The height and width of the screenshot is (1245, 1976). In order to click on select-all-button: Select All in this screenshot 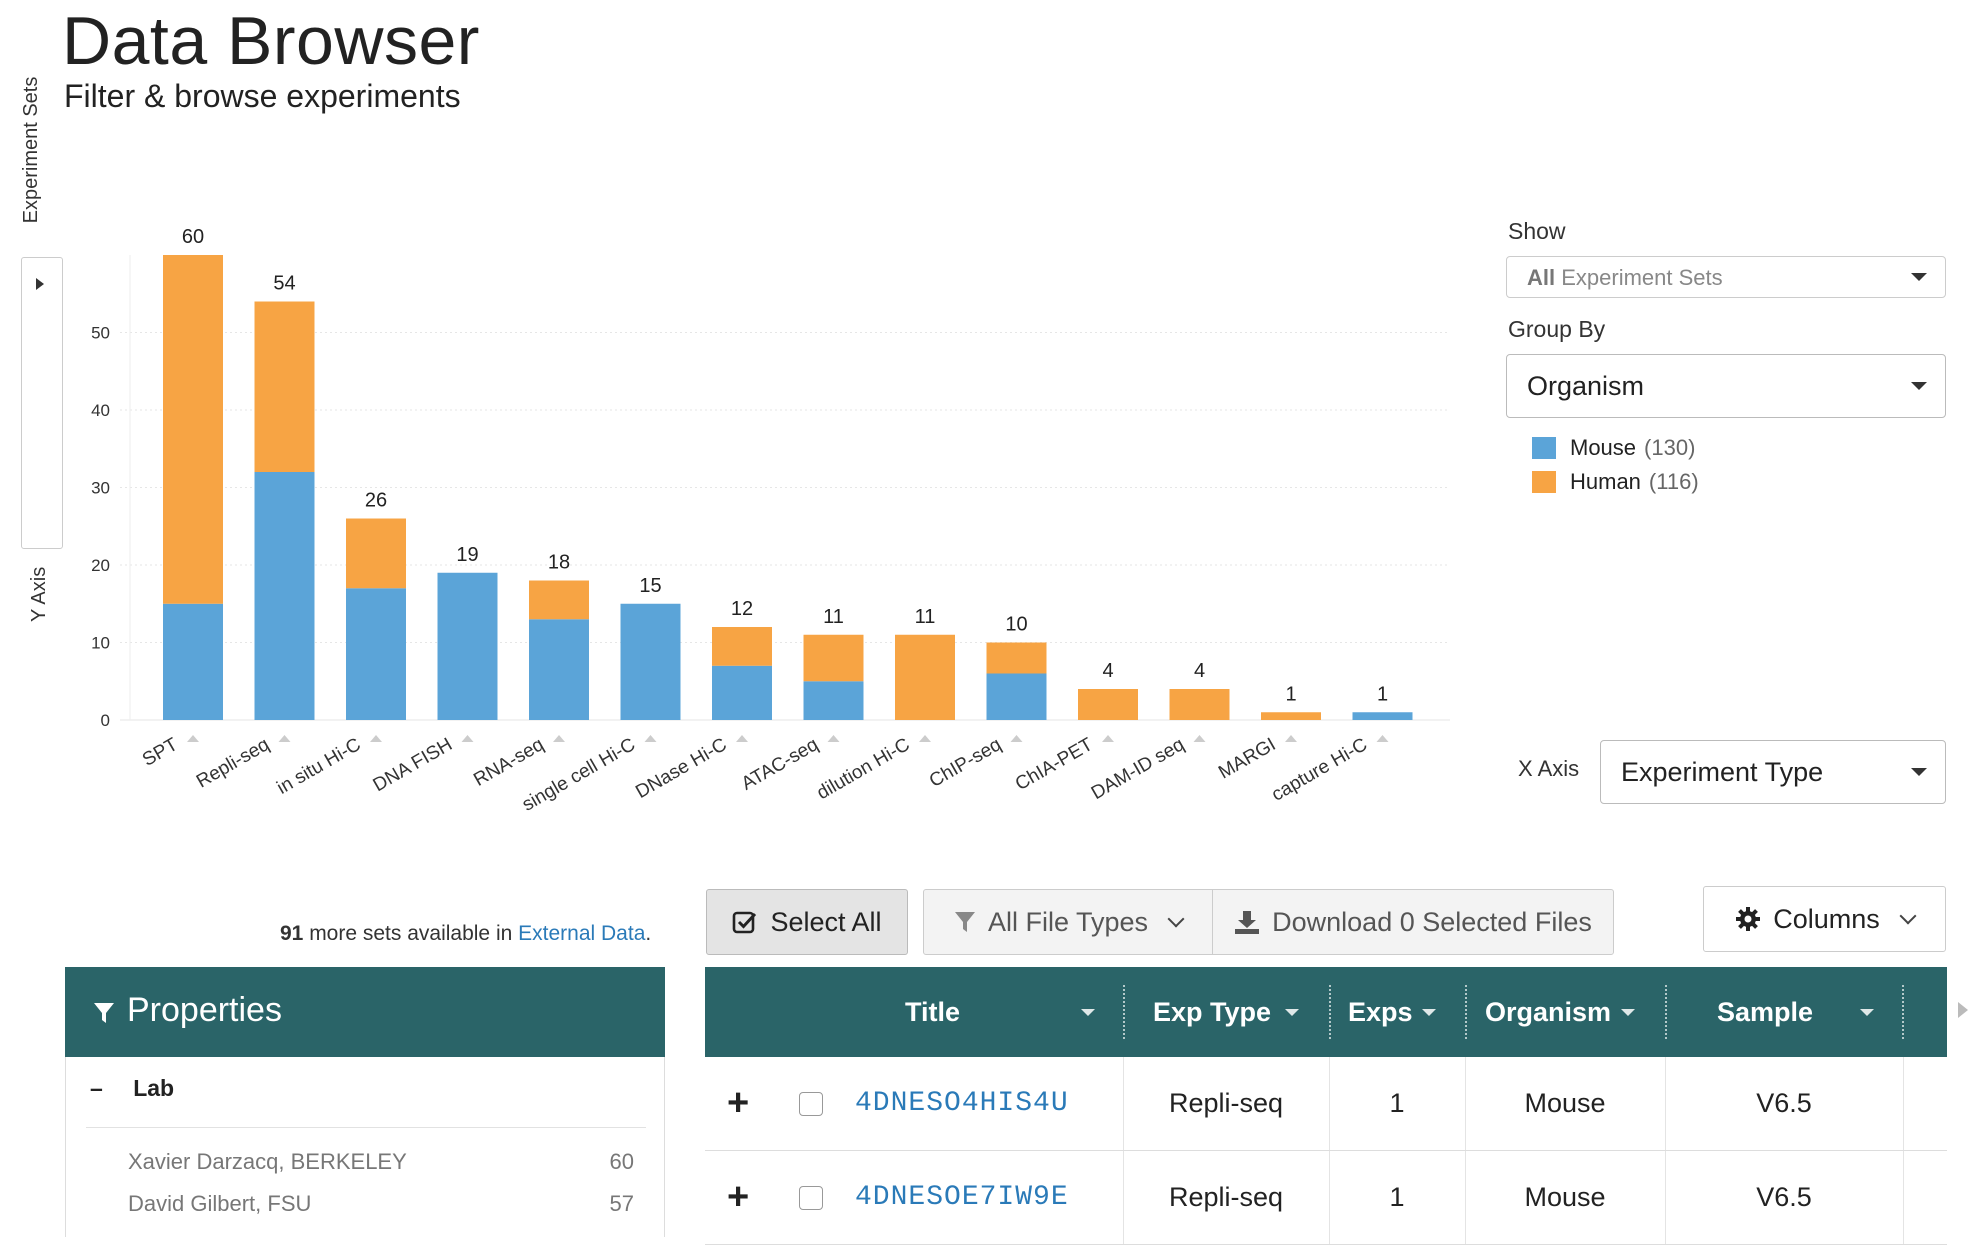, I will do `click(807, 922)`.